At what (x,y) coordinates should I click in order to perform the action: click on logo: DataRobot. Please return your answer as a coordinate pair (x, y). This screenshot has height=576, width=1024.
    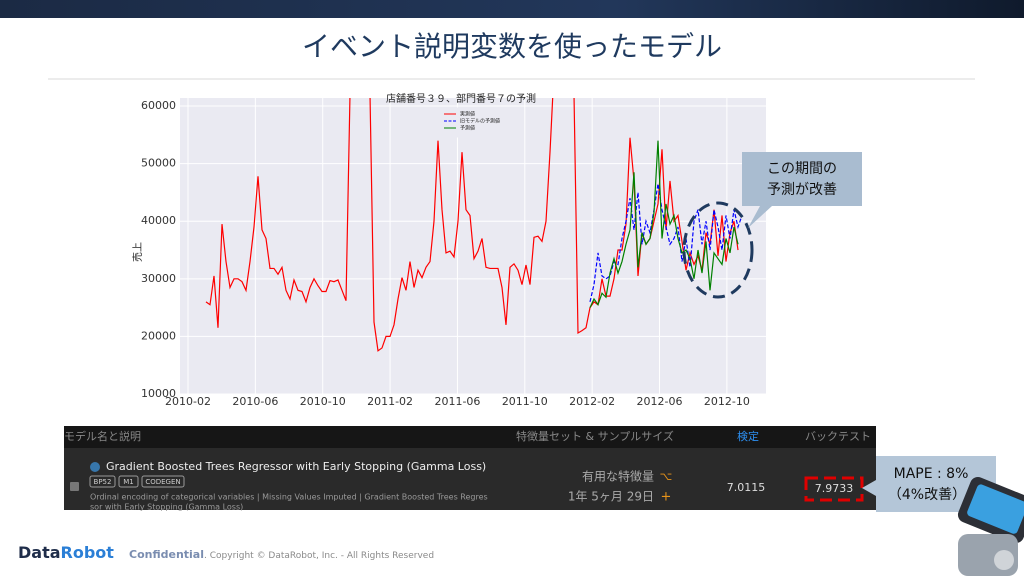
    Looking at the image, I should click on (66, 552).